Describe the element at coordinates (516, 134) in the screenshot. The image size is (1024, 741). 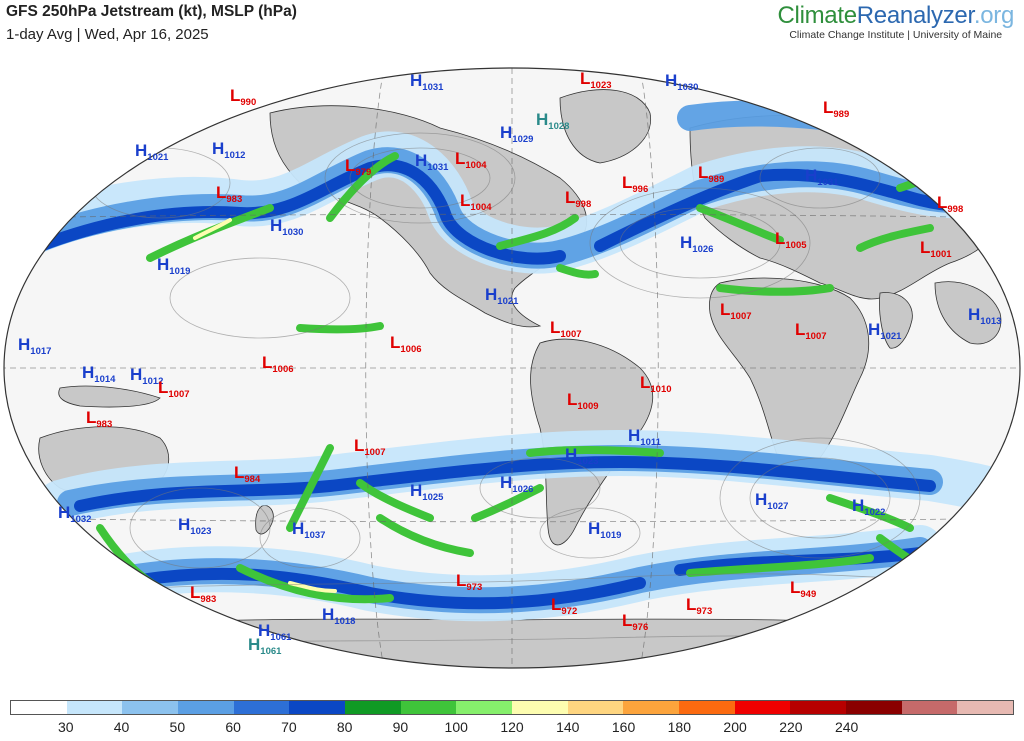
I see `high-pressure-center: H1029` at that location.